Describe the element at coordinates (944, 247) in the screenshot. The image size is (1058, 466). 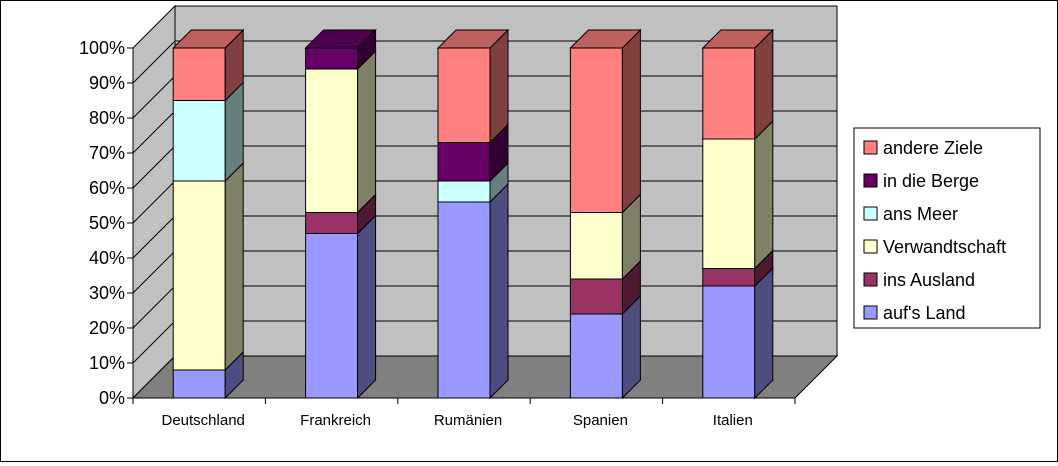
I see `legend-label: Verwandtschaft` at that location.